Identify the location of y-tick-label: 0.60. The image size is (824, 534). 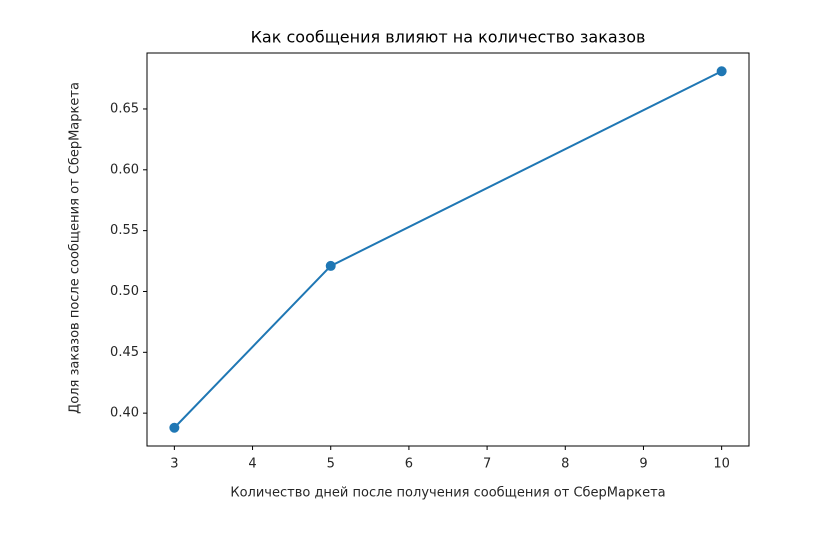
(124, 169).